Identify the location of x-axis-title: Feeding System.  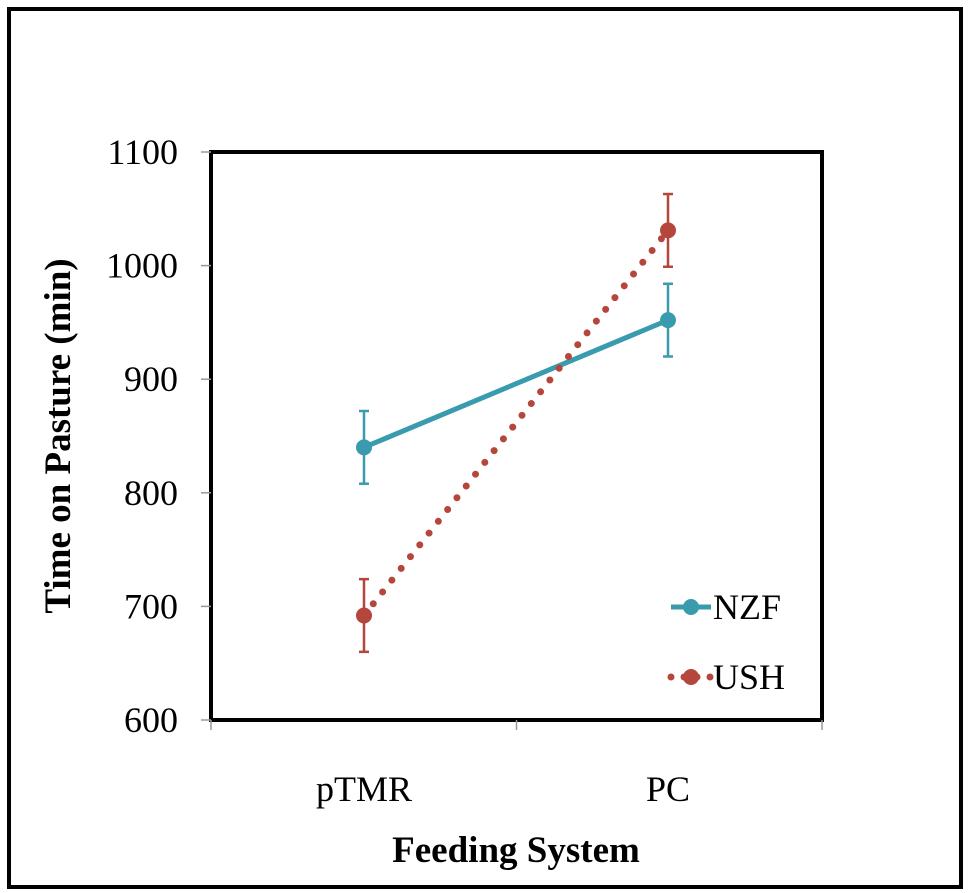
(516, 850).